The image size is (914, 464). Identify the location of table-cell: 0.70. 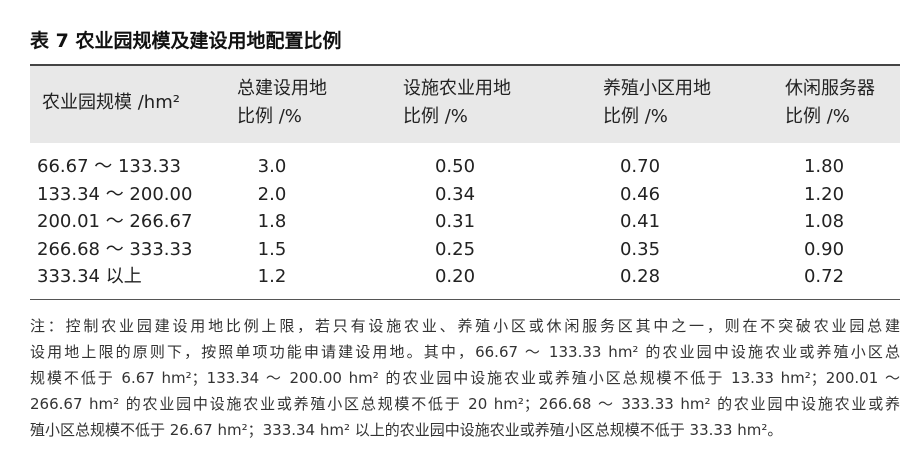
(640, 166).